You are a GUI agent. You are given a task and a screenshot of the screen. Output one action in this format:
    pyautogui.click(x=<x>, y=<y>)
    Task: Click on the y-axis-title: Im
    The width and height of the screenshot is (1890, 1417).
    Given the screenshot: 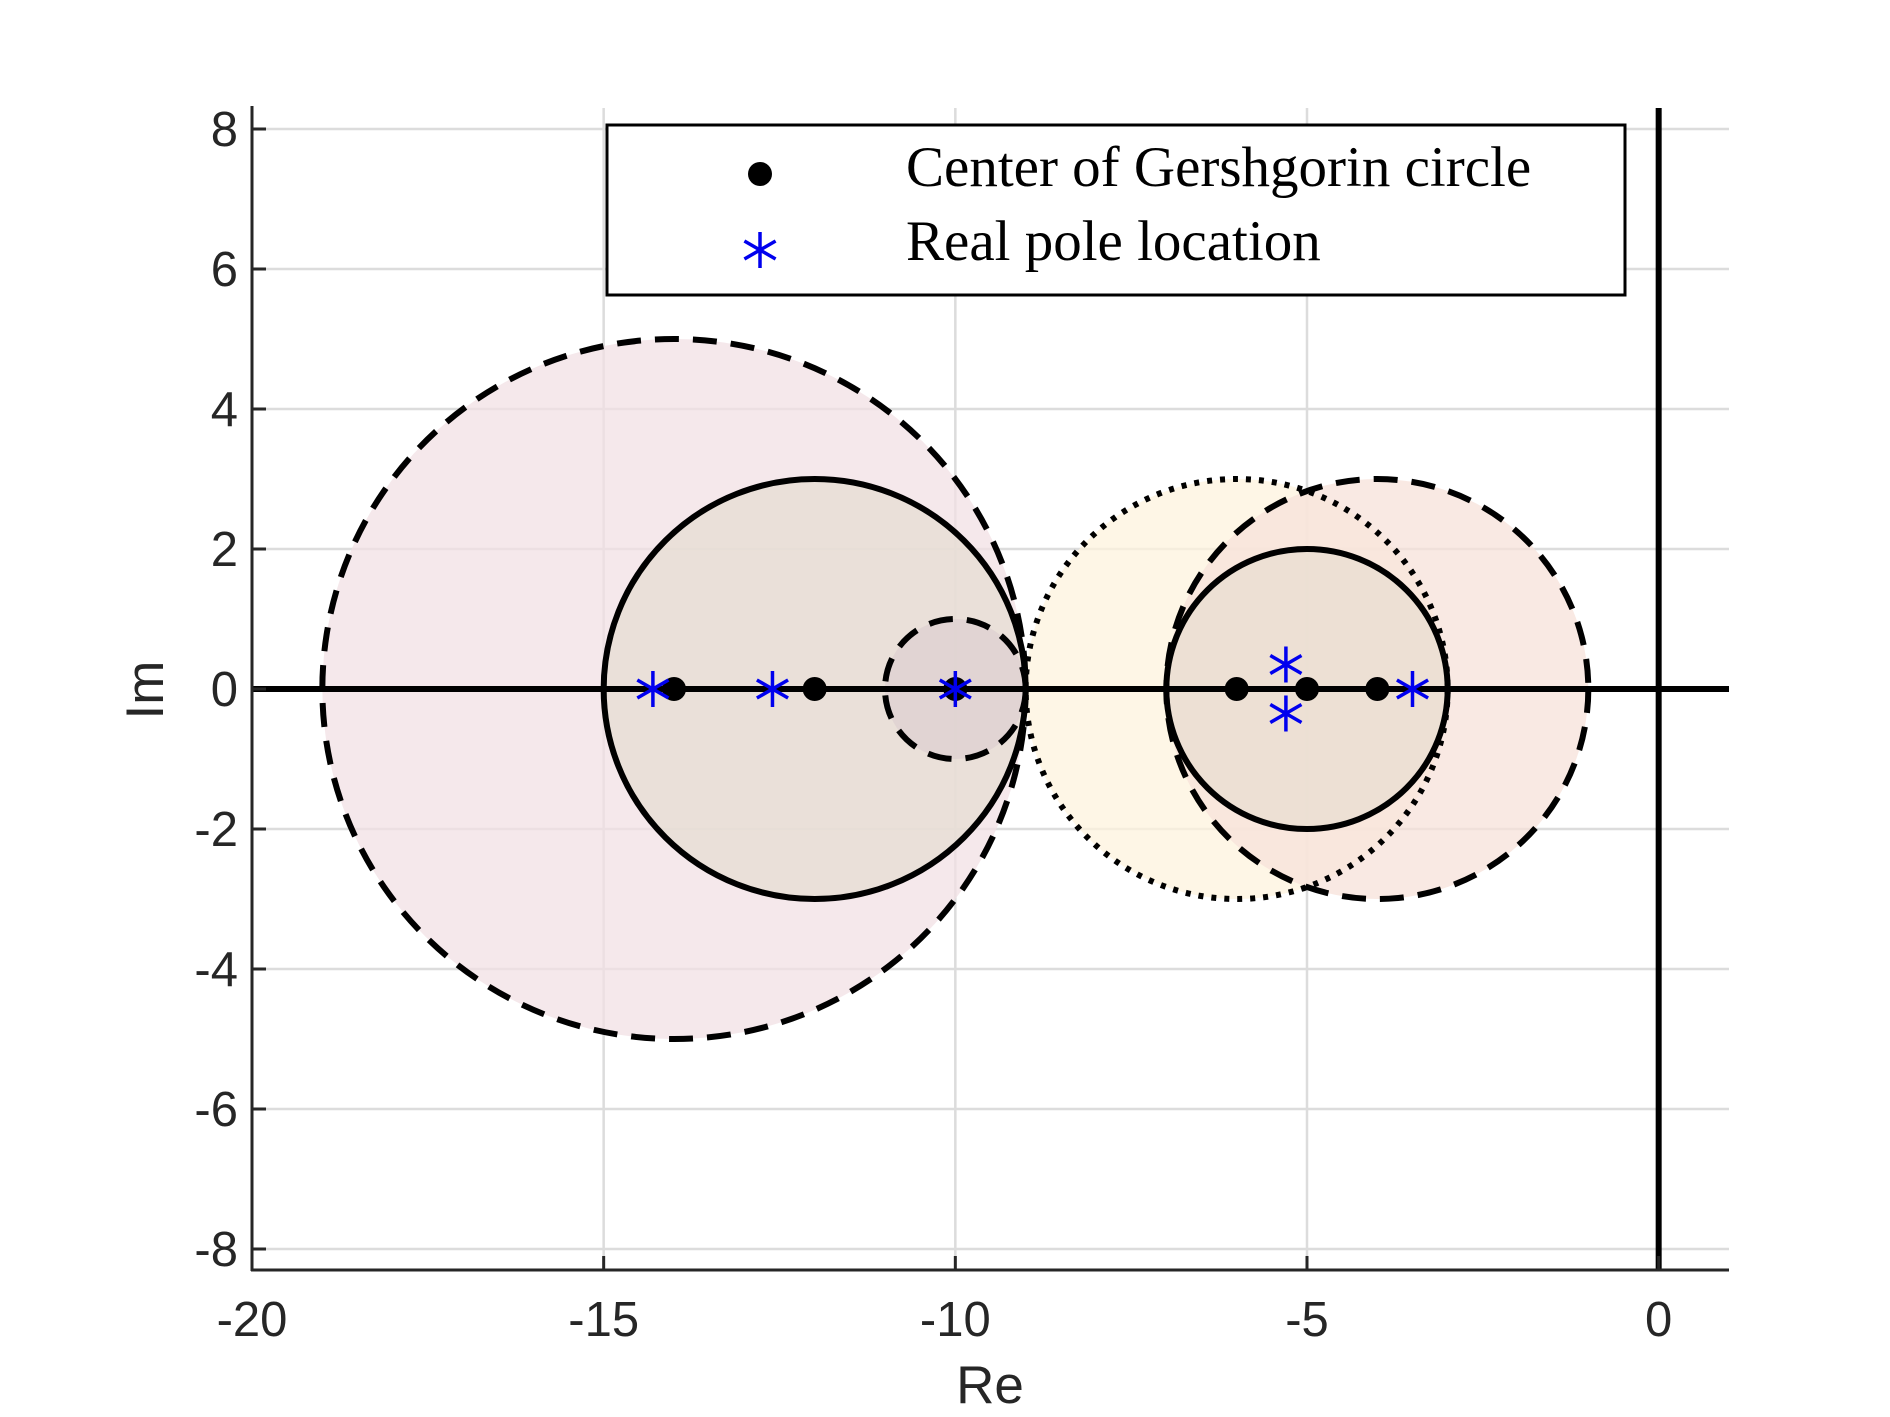 What is the action you would take?
    pyautogui.click(x=145, y=690)
    